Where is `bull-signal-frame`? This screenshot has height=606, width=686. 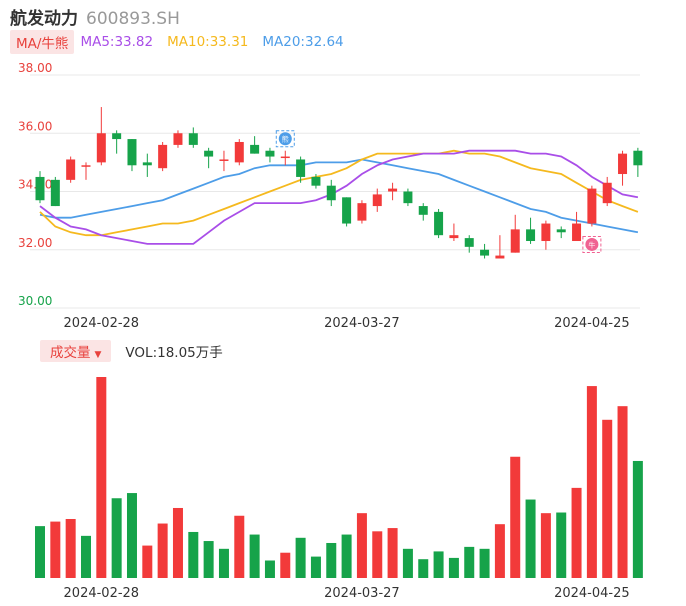 bull-signal-frame is located at coordinates (592, 244).